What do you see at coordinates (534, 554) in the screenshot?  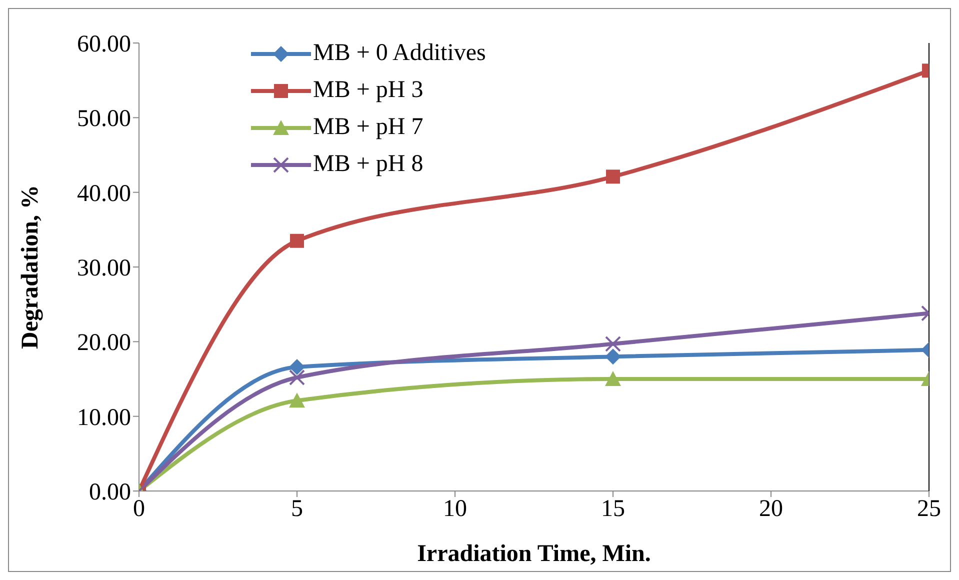 I see `x-axis-title: Irradiation Time, Min.` at bounding box center [534, 554].